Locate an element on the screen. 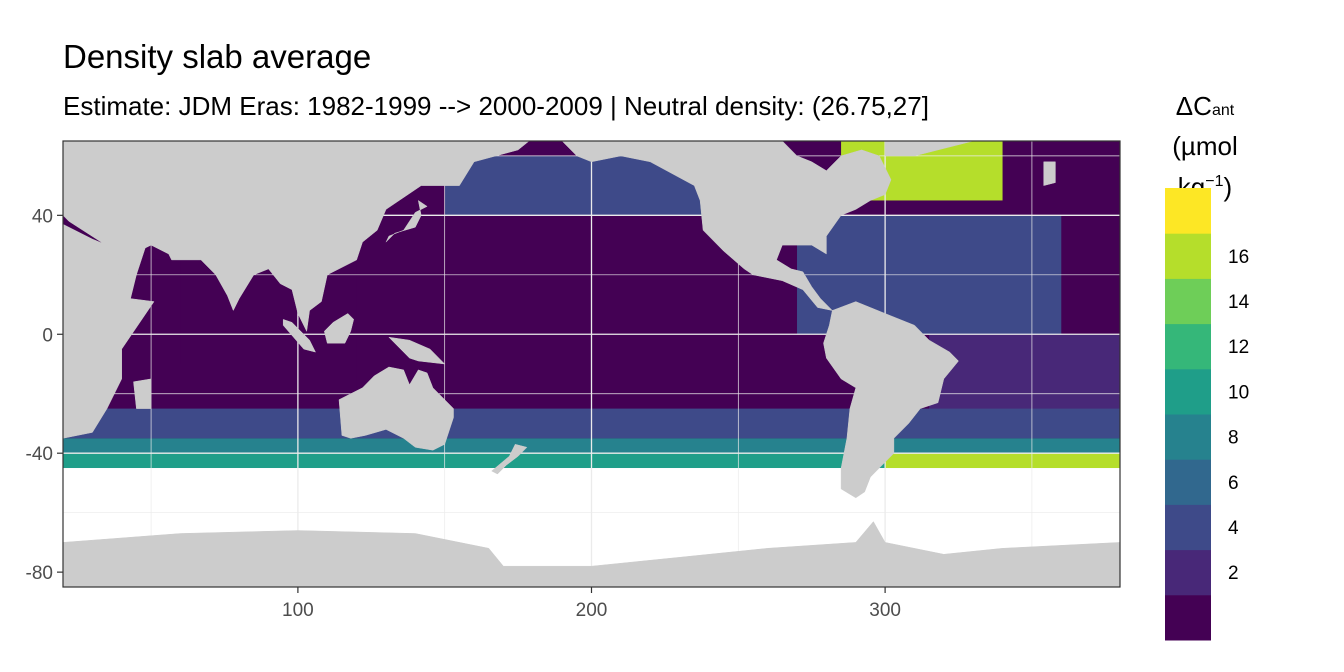  legend-title-main: ΔC is located at coordinates (1193, 106).